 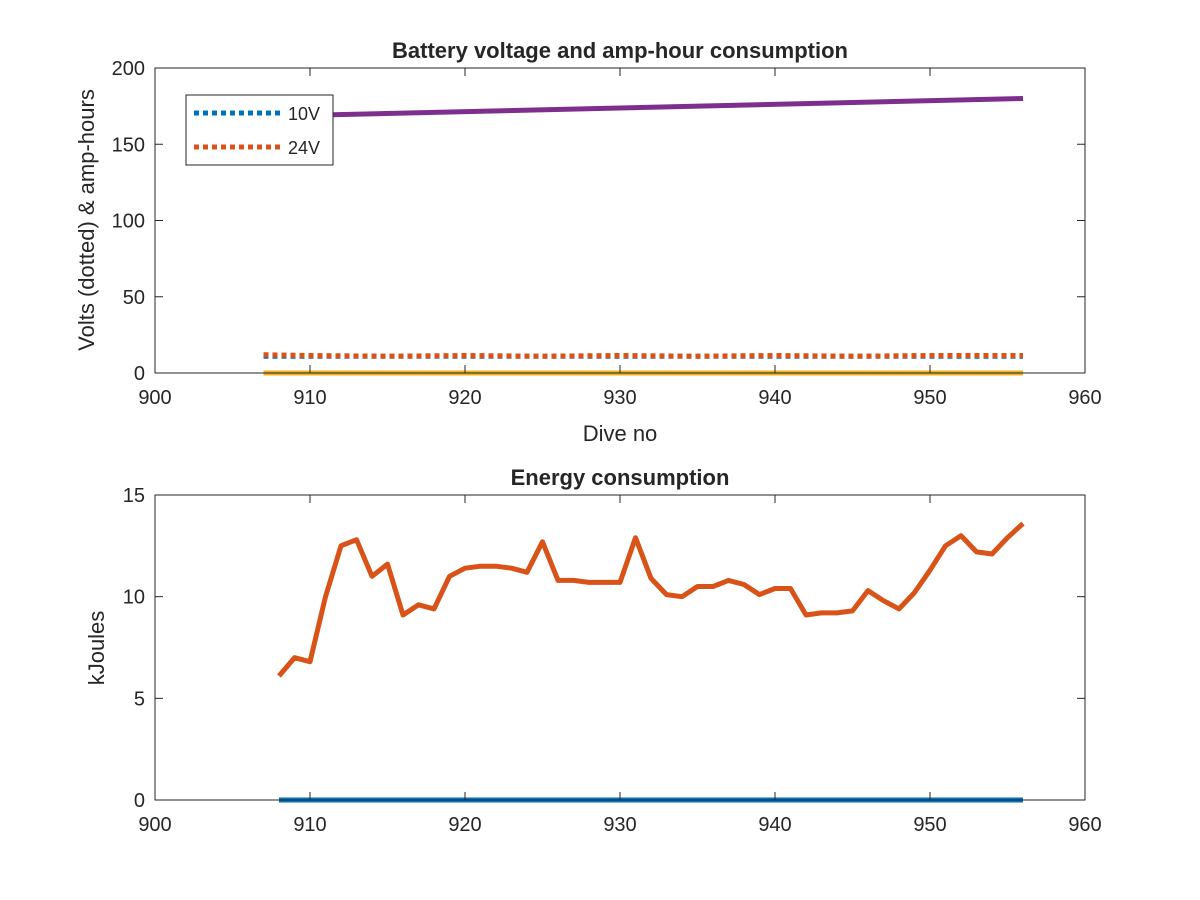 What do you see at coordinates (619, 825) in the screenshot?
I see `energy-x-tick-label: 930` at bounding box center [619, 825].